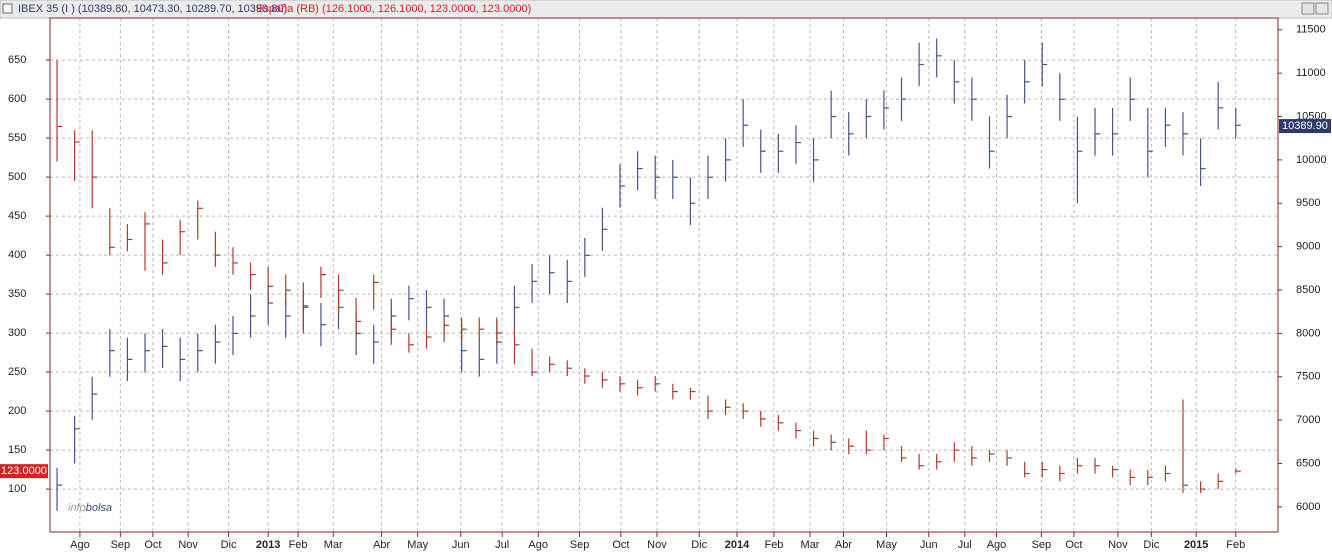  Describe the element at coordinates (17, 216) in the screenshot. I see `y-tick-label: 450` at that location.